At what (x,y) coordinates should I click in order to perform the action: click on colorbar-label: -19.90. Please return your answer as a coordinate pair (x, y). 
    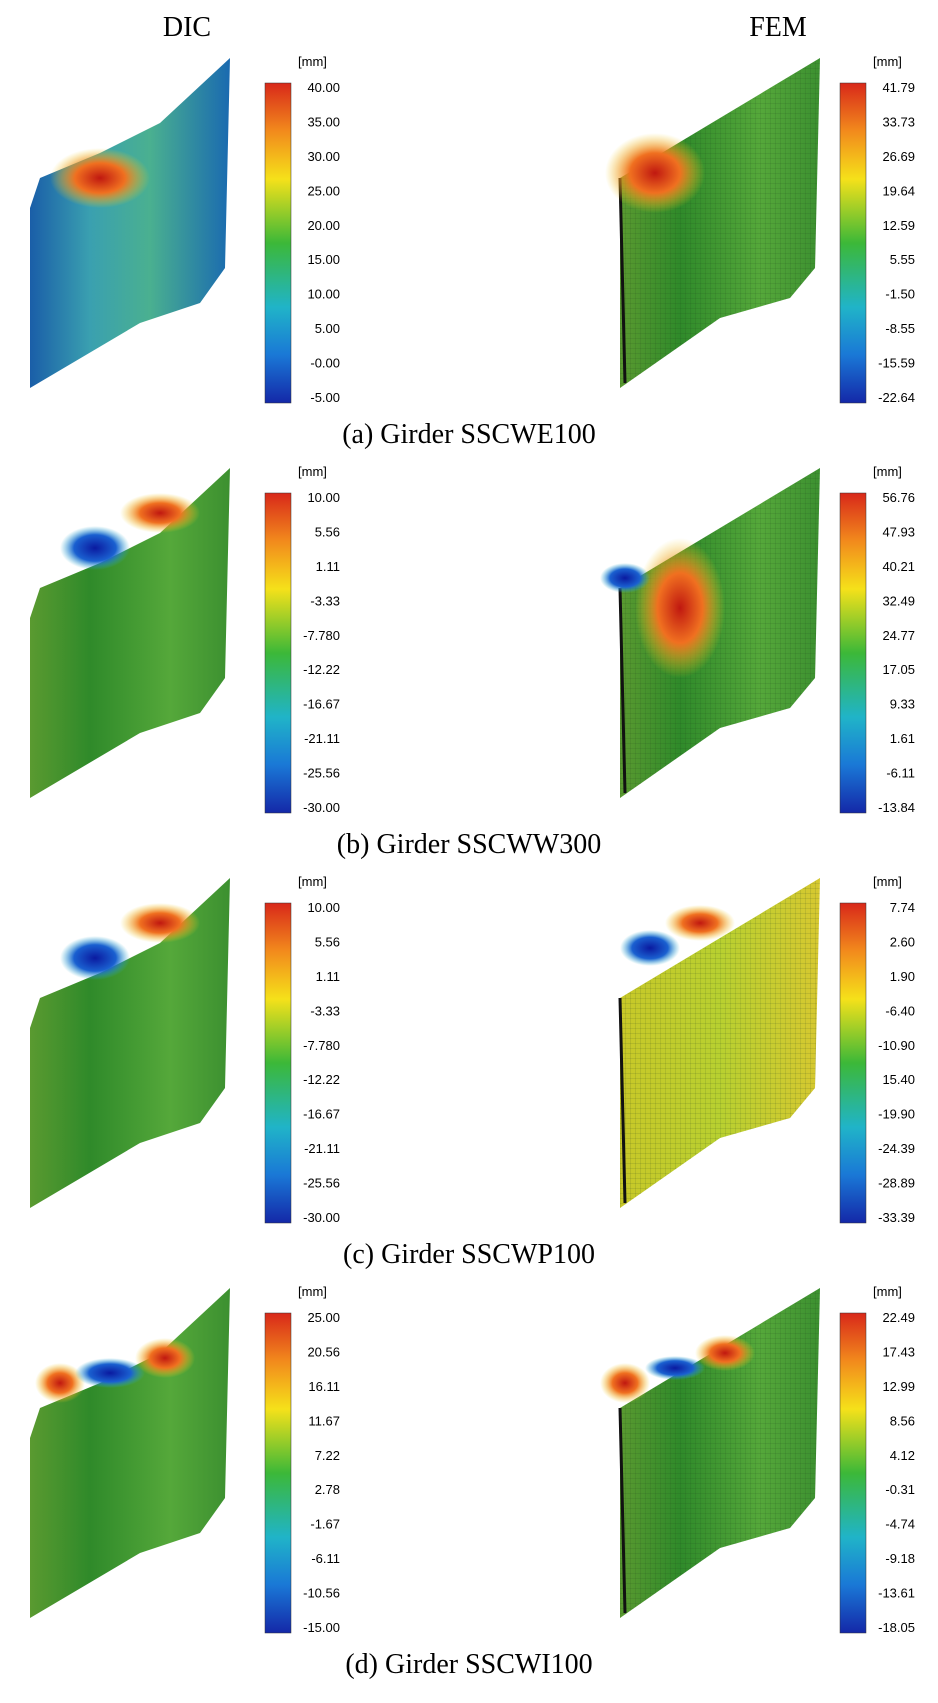
    Looking at the image, I should click on (896, 1114).